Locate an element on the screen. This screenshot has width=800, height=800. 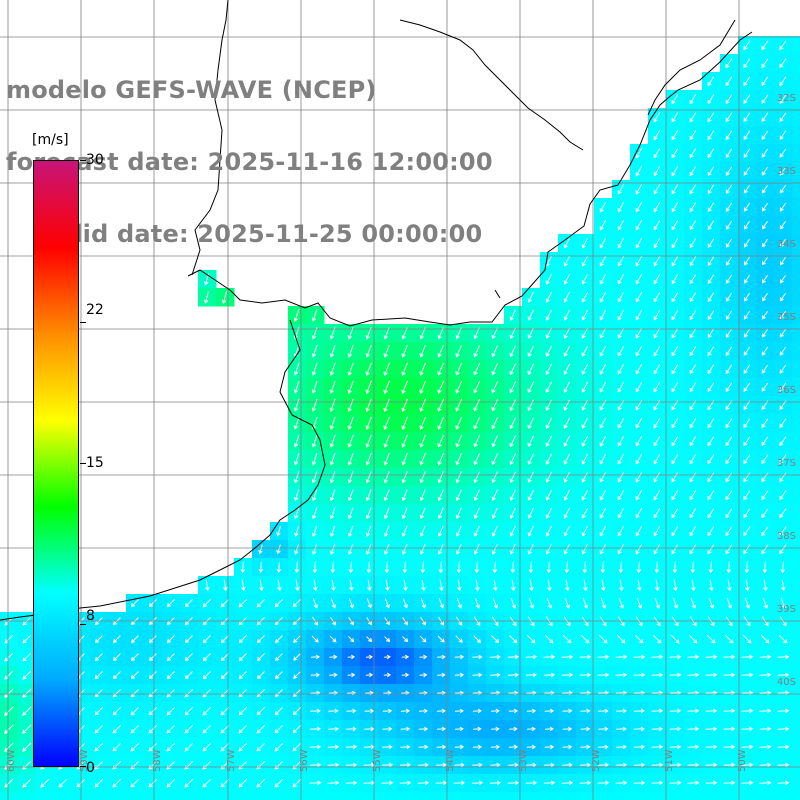
title-model-line: modelo GEFS-WAVE (NCEP) is located at coordinates (191, 90).